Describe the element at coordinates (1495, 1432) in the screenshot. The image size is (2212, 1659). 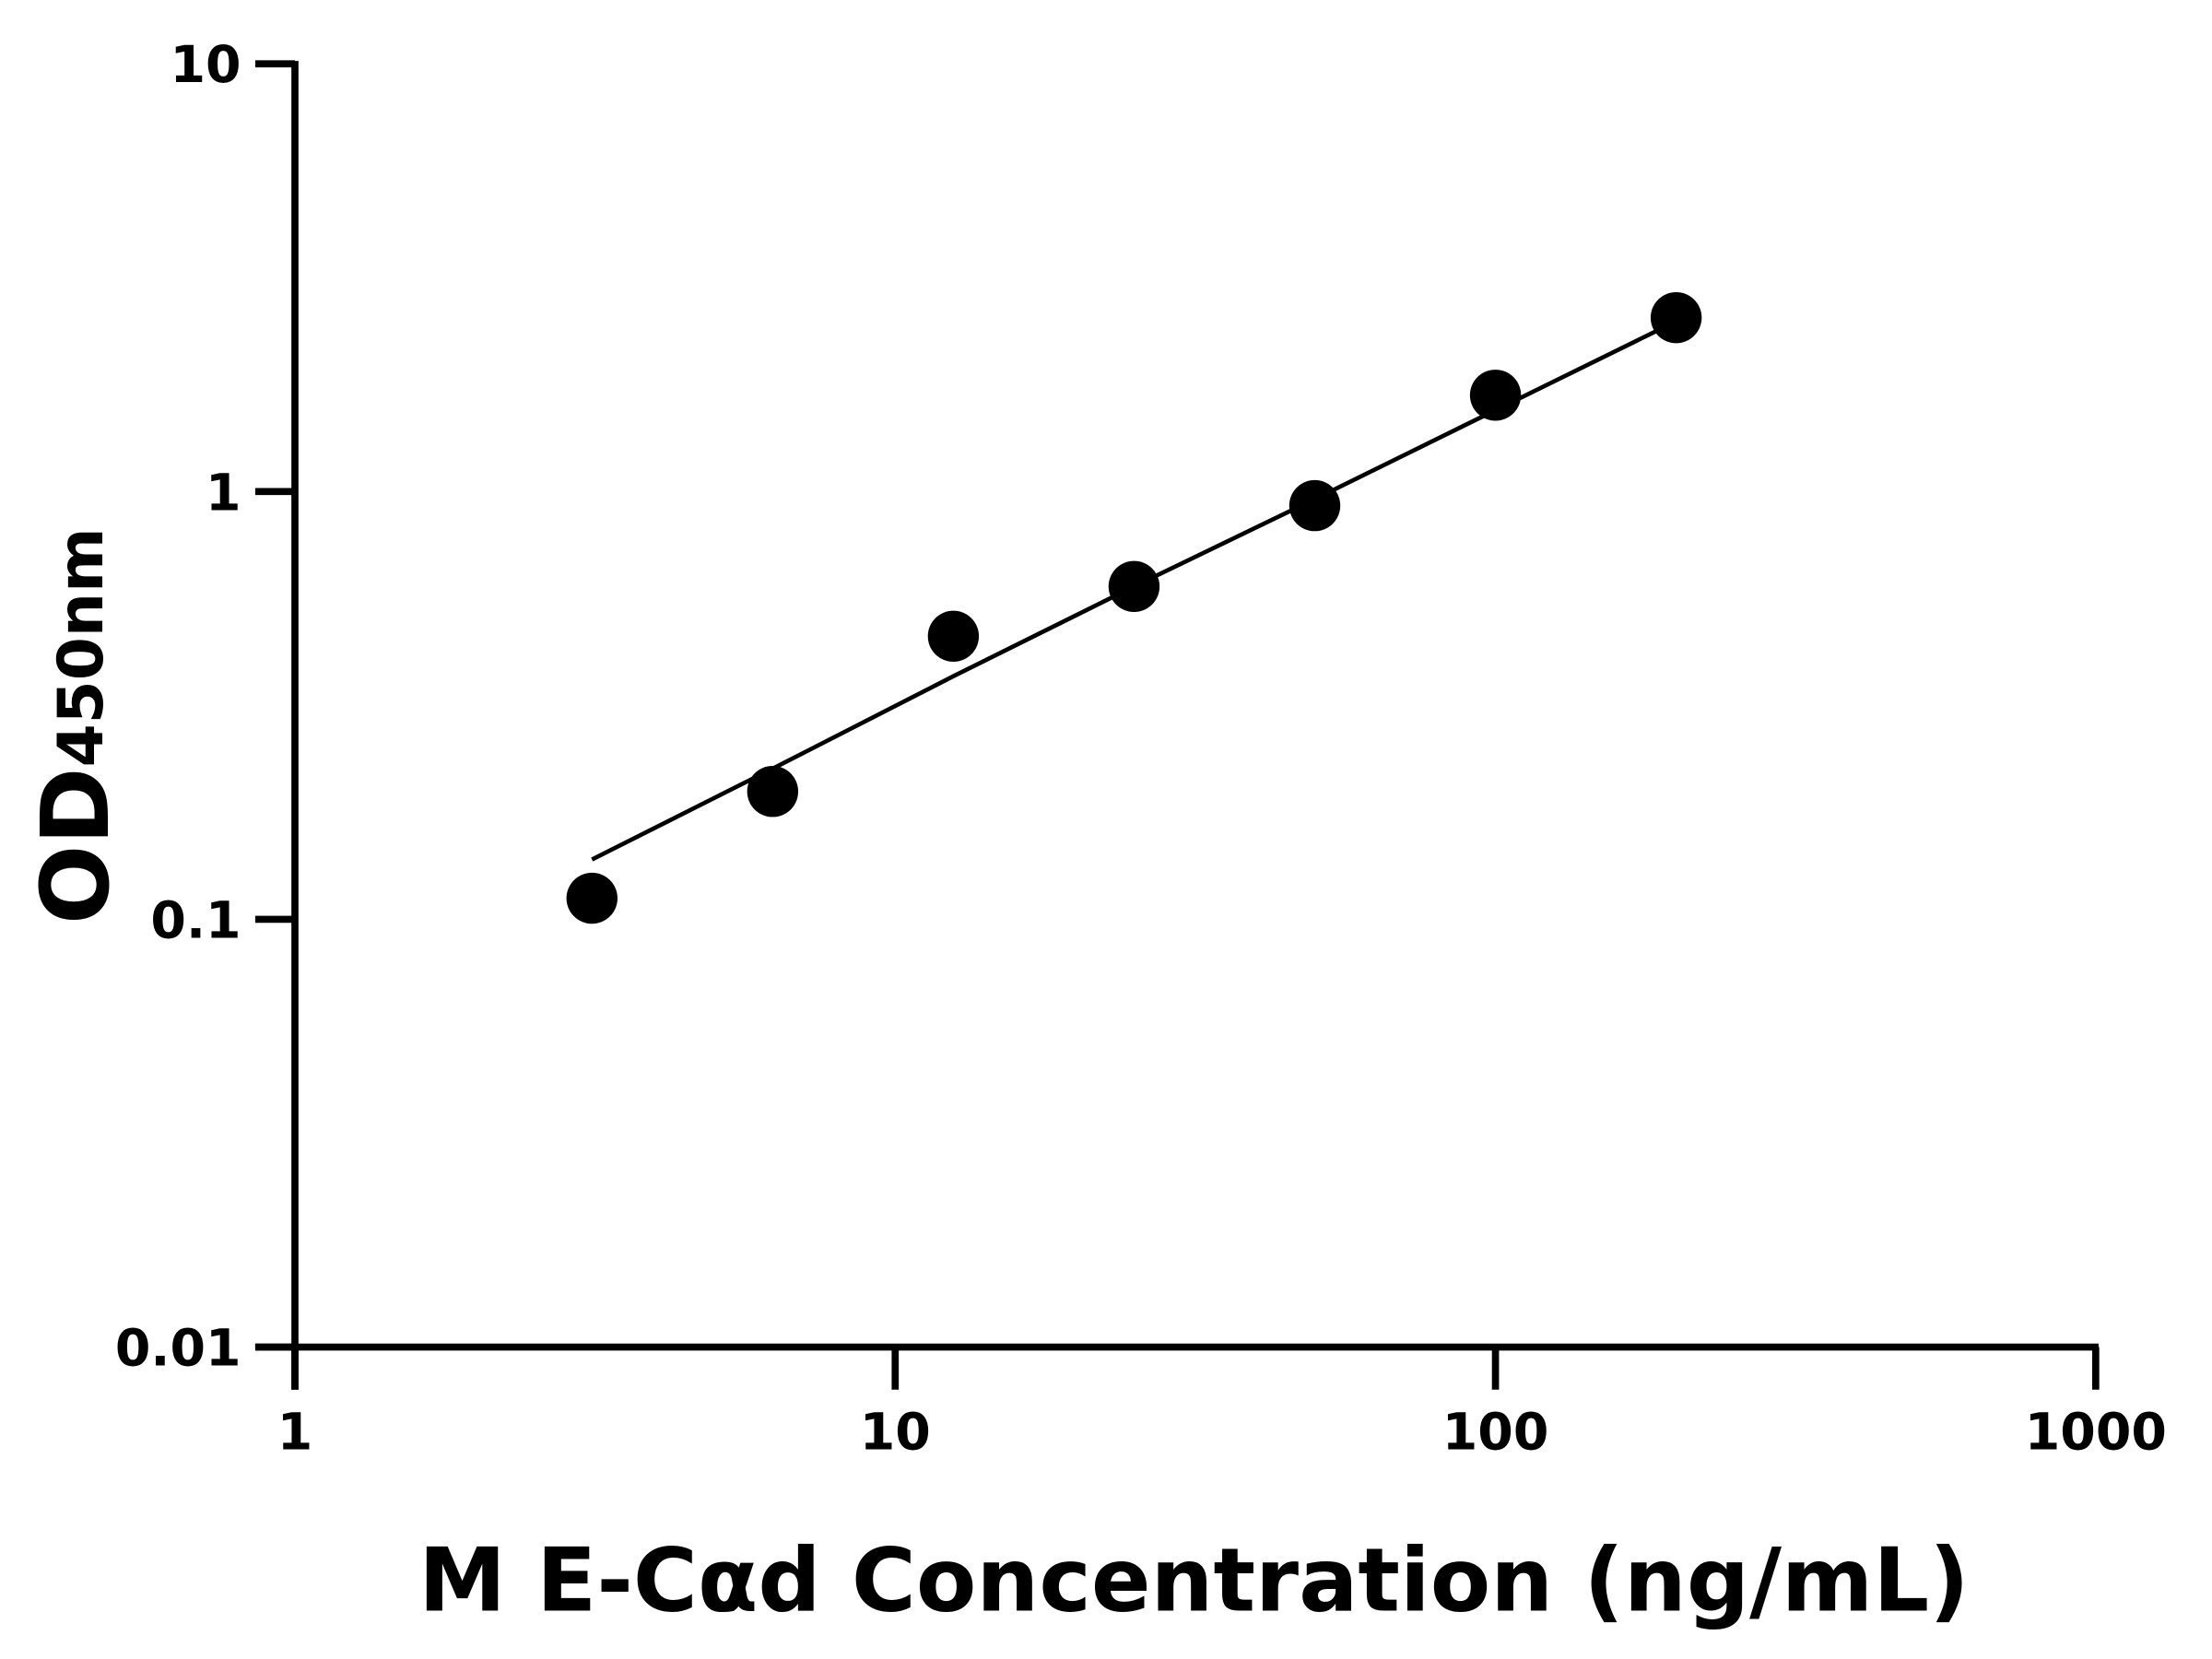
I see `x-tick-label: 100` at that location.